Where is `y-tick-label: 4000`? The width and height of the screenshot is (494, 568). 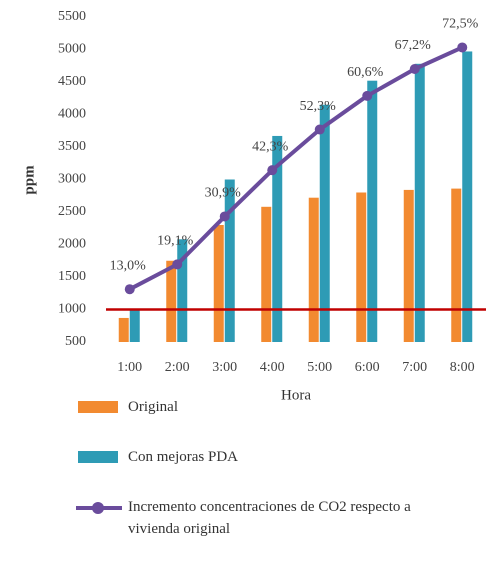 y-tick-label: 4000 is located at coordinates (72, 114).